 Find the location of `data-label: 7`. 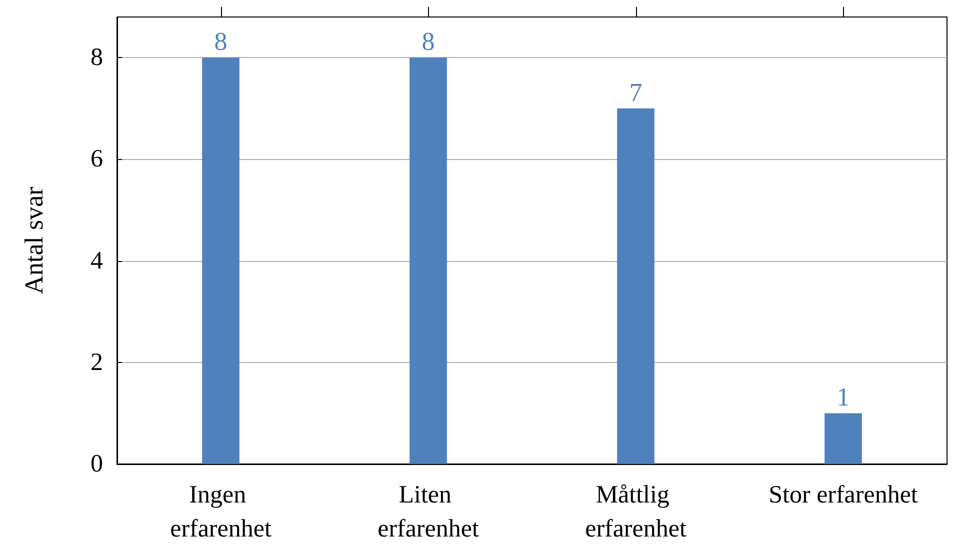

data-label: 7 is located at coordinates (635, 92).